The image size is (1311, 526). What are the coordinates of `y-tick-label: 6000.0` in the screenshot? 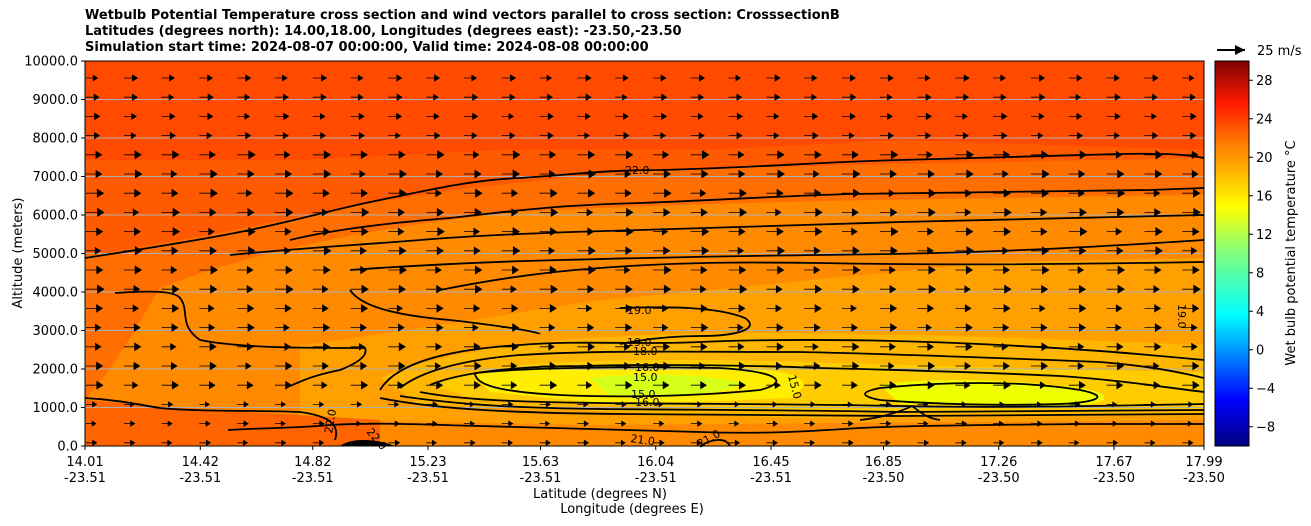 It's located at (56, 216).